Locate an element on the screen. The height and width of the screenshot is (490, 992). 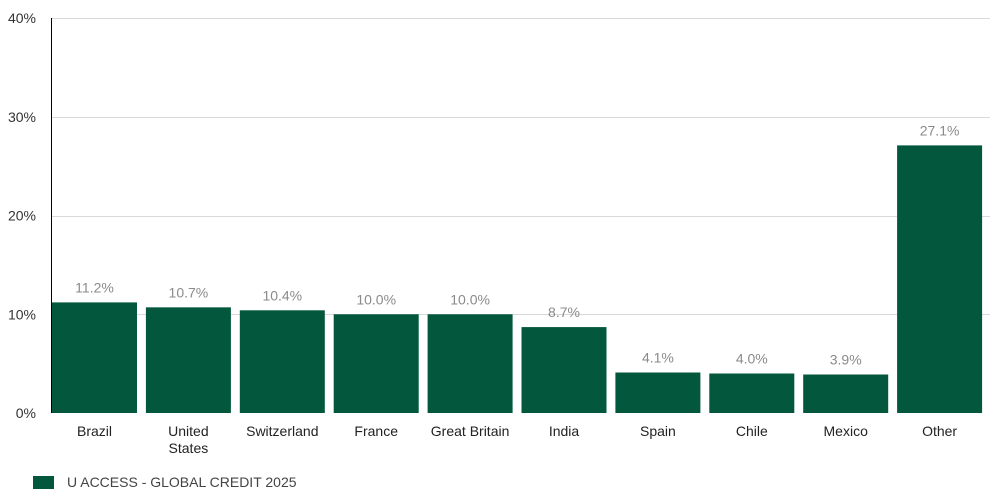
category-label: United States is located at coordinates (188, 439).